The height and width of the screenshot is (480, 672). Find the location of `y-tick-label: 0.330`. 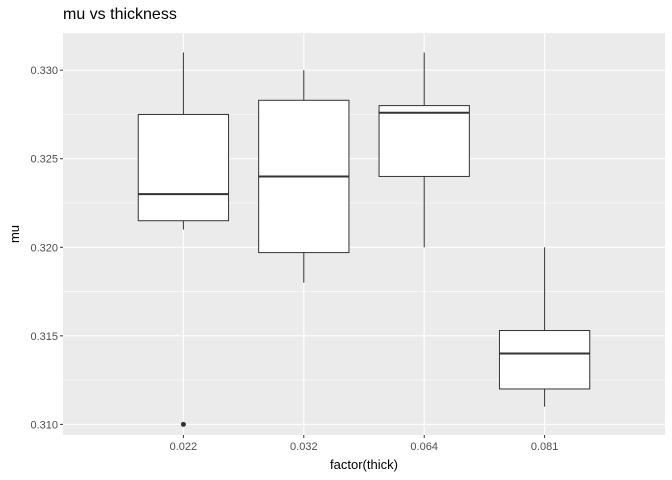

y-tick-label: 0.330 is located at coordinates (44, 71).